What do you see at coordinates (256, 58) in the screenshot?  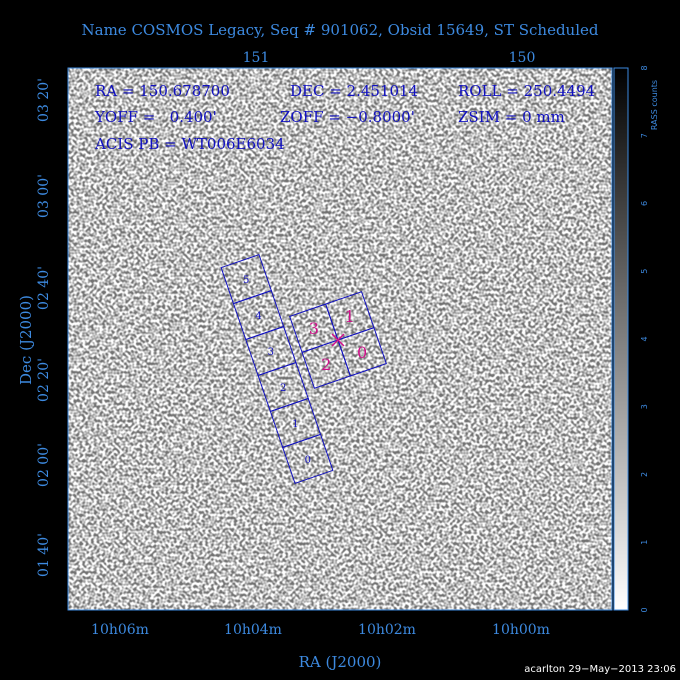 I see `top-tick-label: 151` at bounding box center [256, 58].